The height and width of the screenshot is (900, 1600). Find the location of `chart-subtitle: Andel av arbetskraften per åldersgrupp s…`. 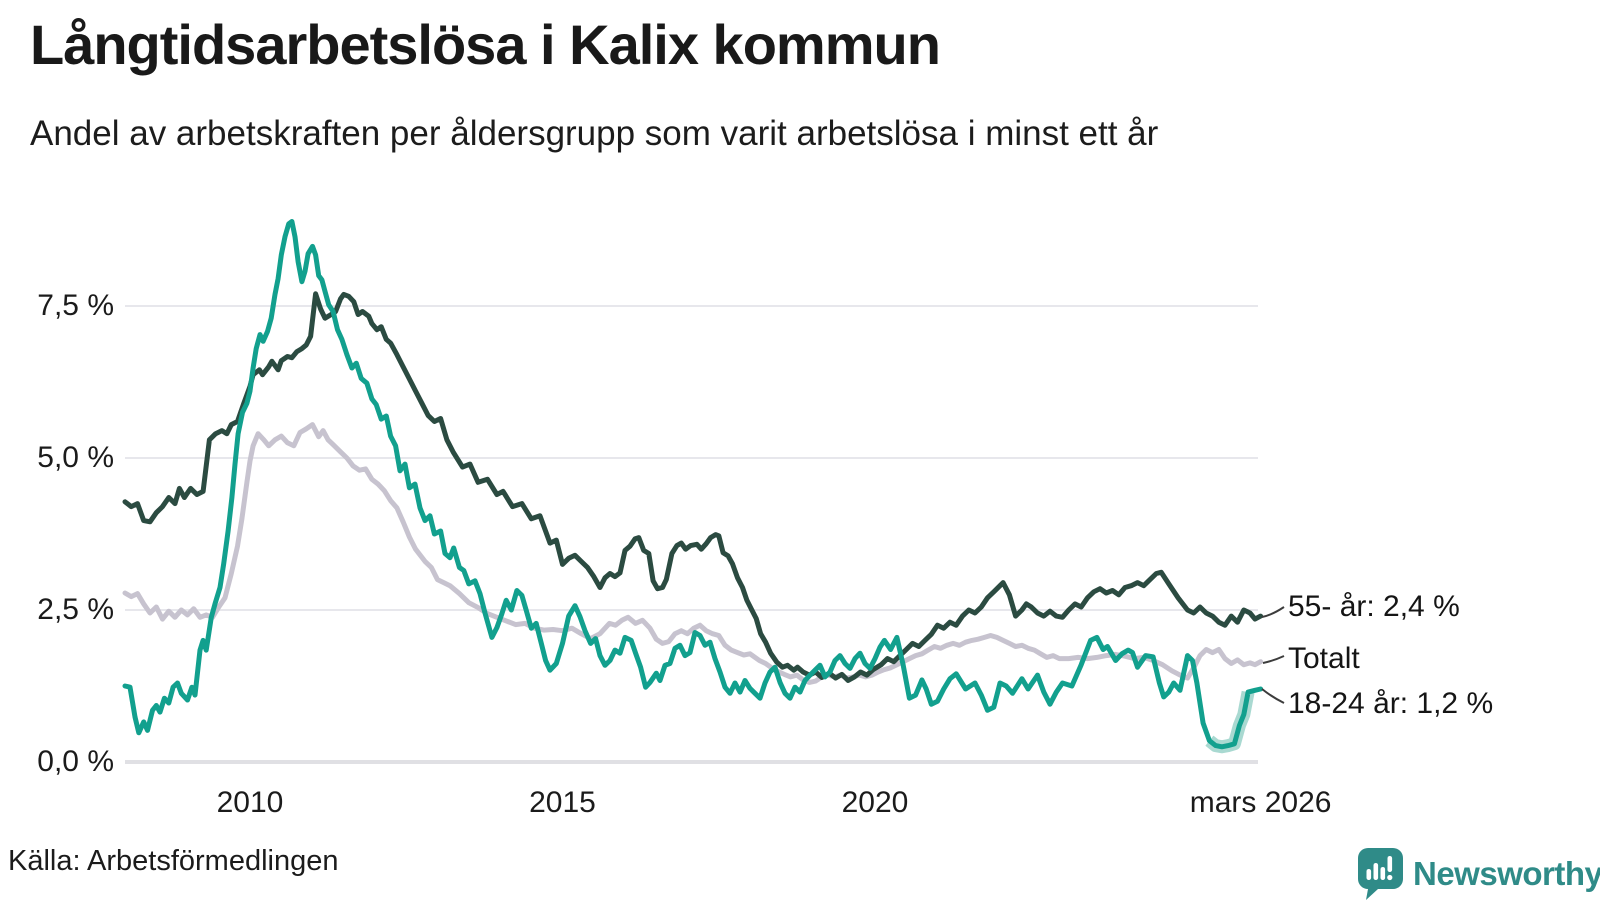

chart-subtitle: Andel av arbetskraften per åldersgrupp s… is located at coordinates (594, 133).